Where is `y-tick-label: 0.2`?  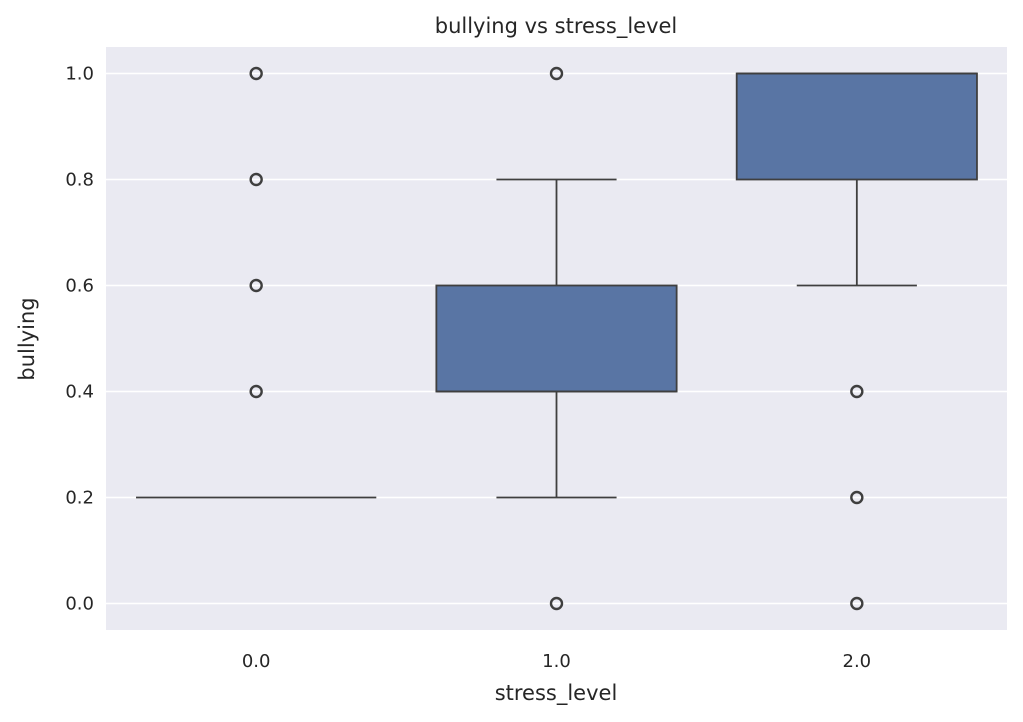 y-tick-label: 0.2 is located at coordinates (79, 498).